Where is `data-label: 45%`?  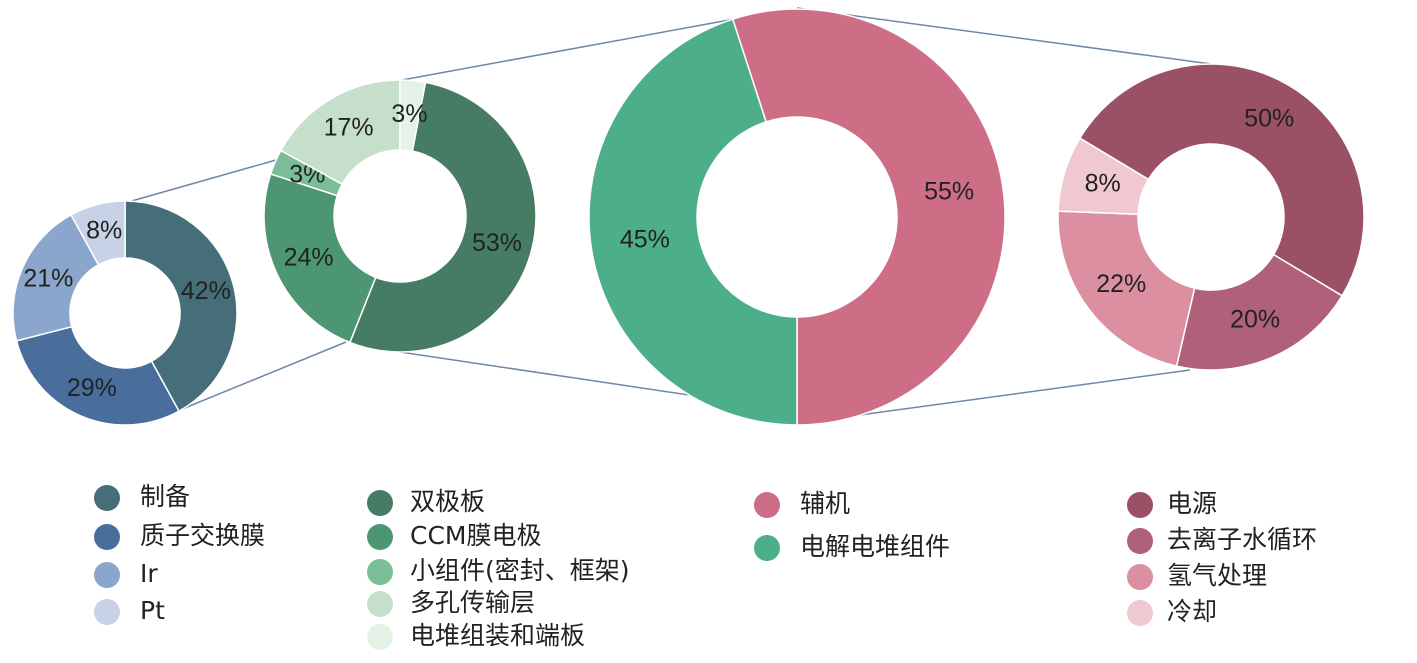
data-label: 45% is located at coordinates (645, 240).